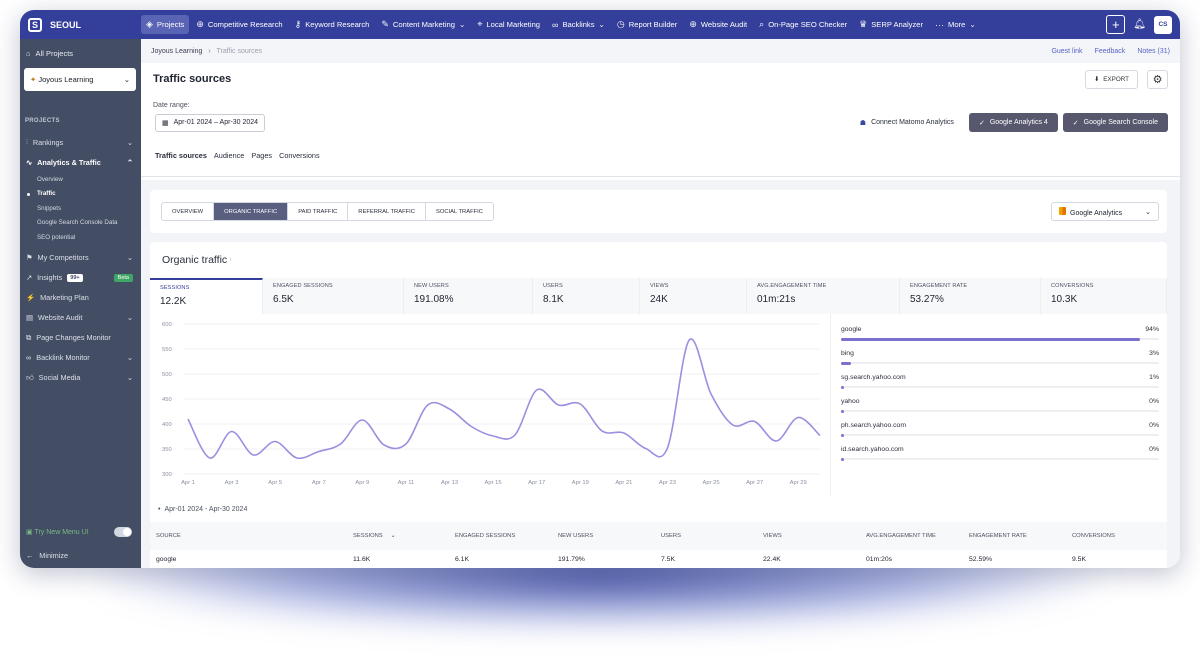  I want to click on project-select: ✦ Joyous Learning ⌄, so click(80, 79).